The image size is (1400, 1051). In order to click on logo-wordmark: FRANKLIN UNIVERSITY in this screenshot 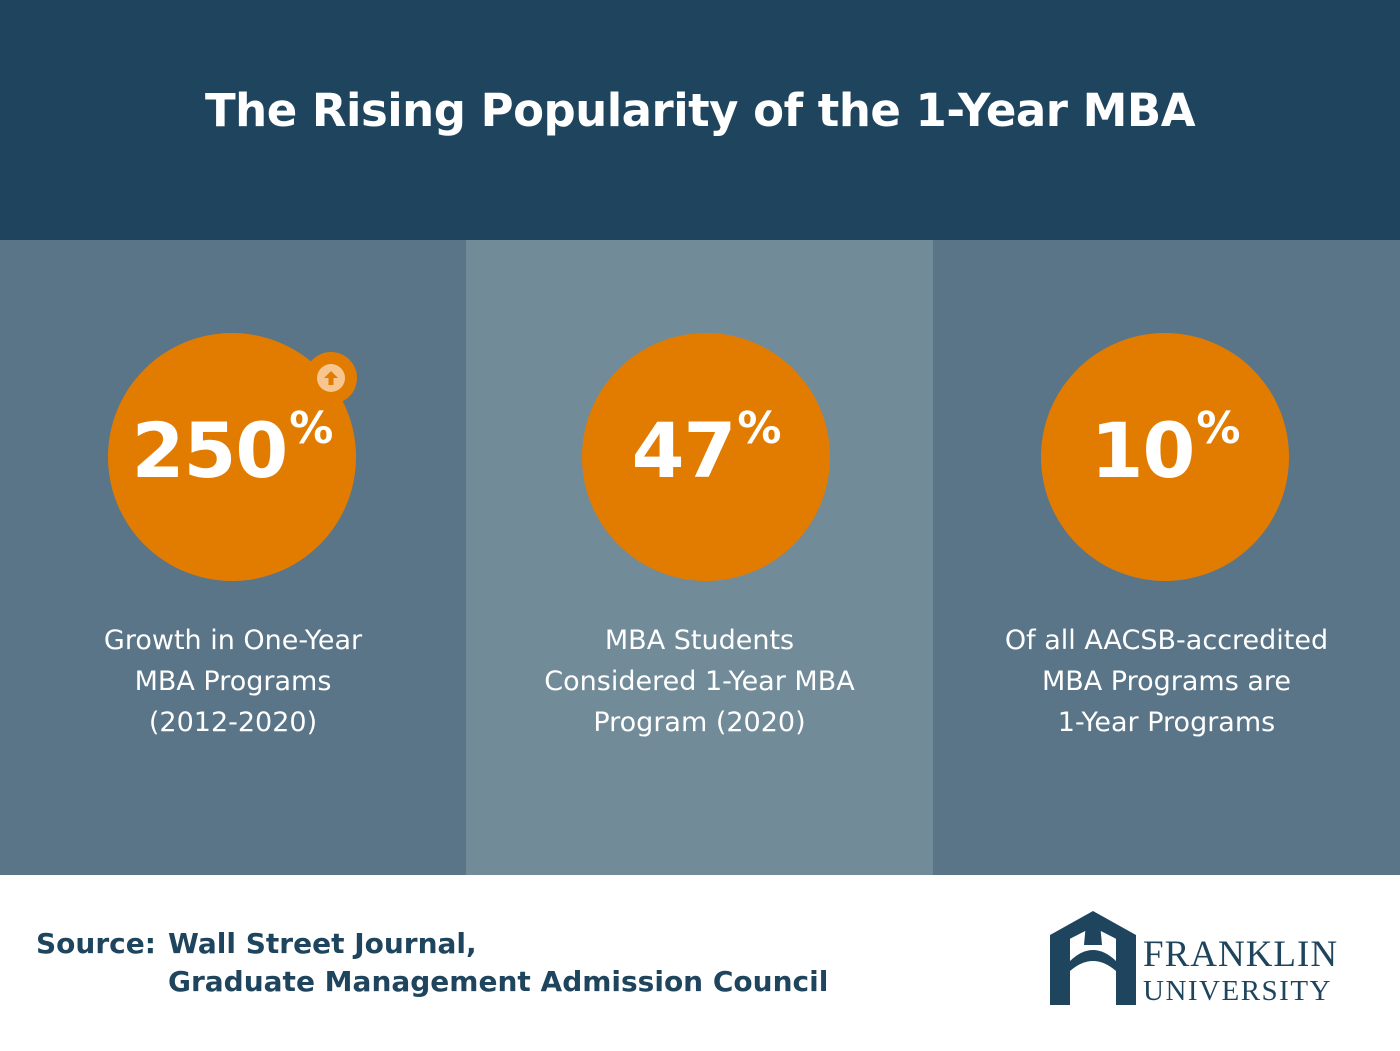, I will do `click(1241, 971)`.